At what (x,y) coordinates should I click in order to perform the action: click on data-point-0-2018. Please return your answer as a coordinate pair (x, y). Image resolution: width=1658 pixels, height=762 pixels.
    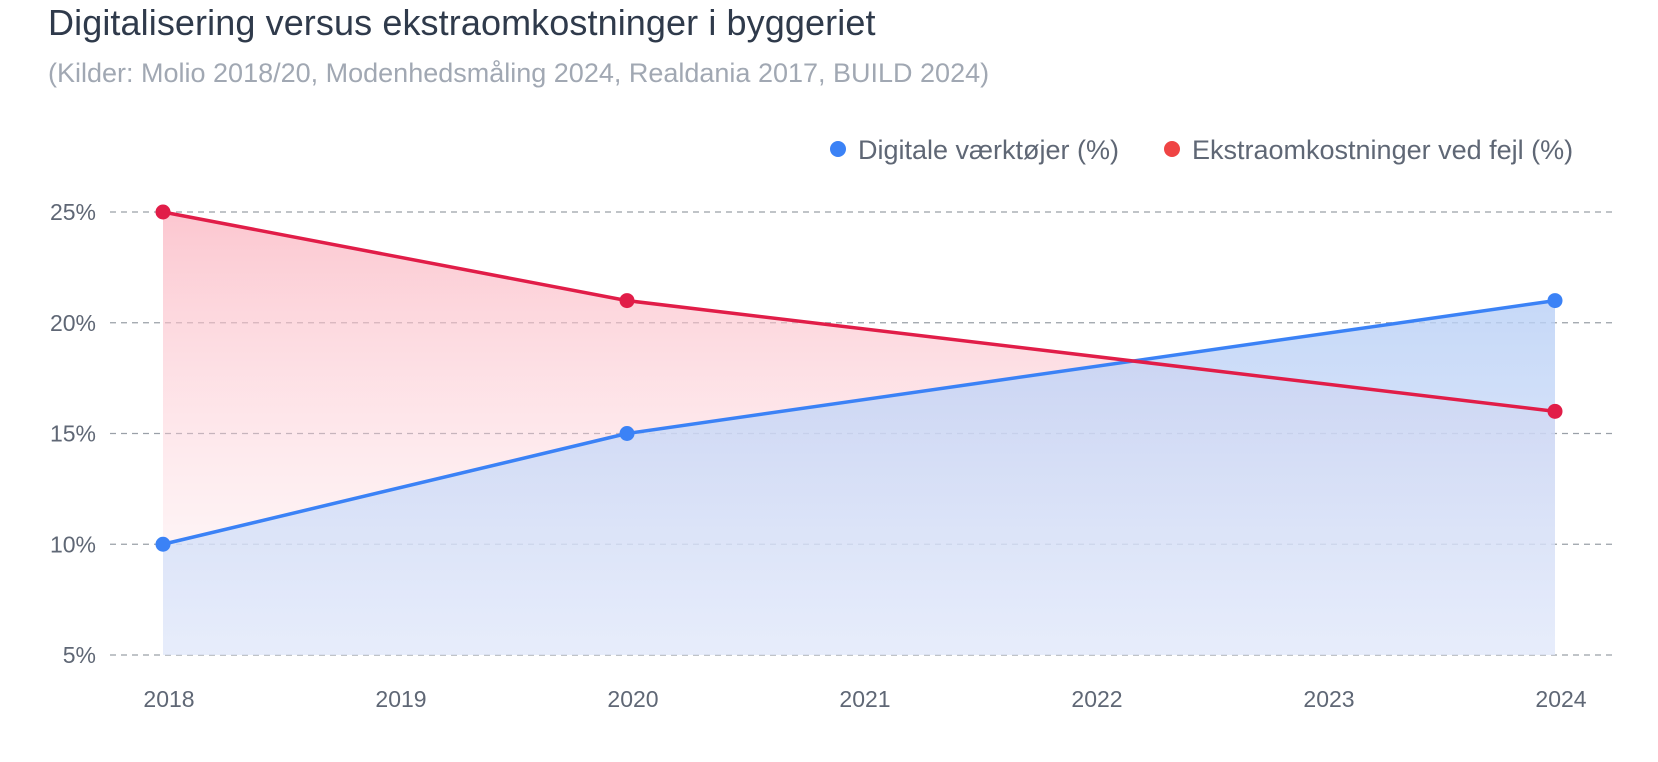
    Looking at the image, I should click on (163, 544).